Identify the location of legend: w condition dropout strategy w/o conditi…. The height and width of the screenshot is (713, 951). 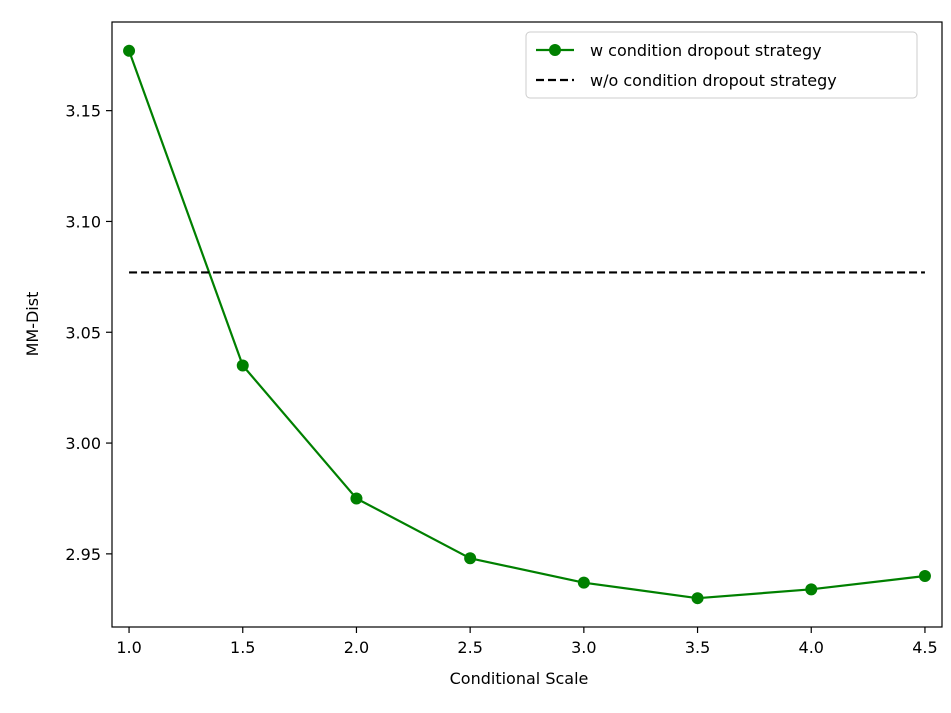
(721, 65).